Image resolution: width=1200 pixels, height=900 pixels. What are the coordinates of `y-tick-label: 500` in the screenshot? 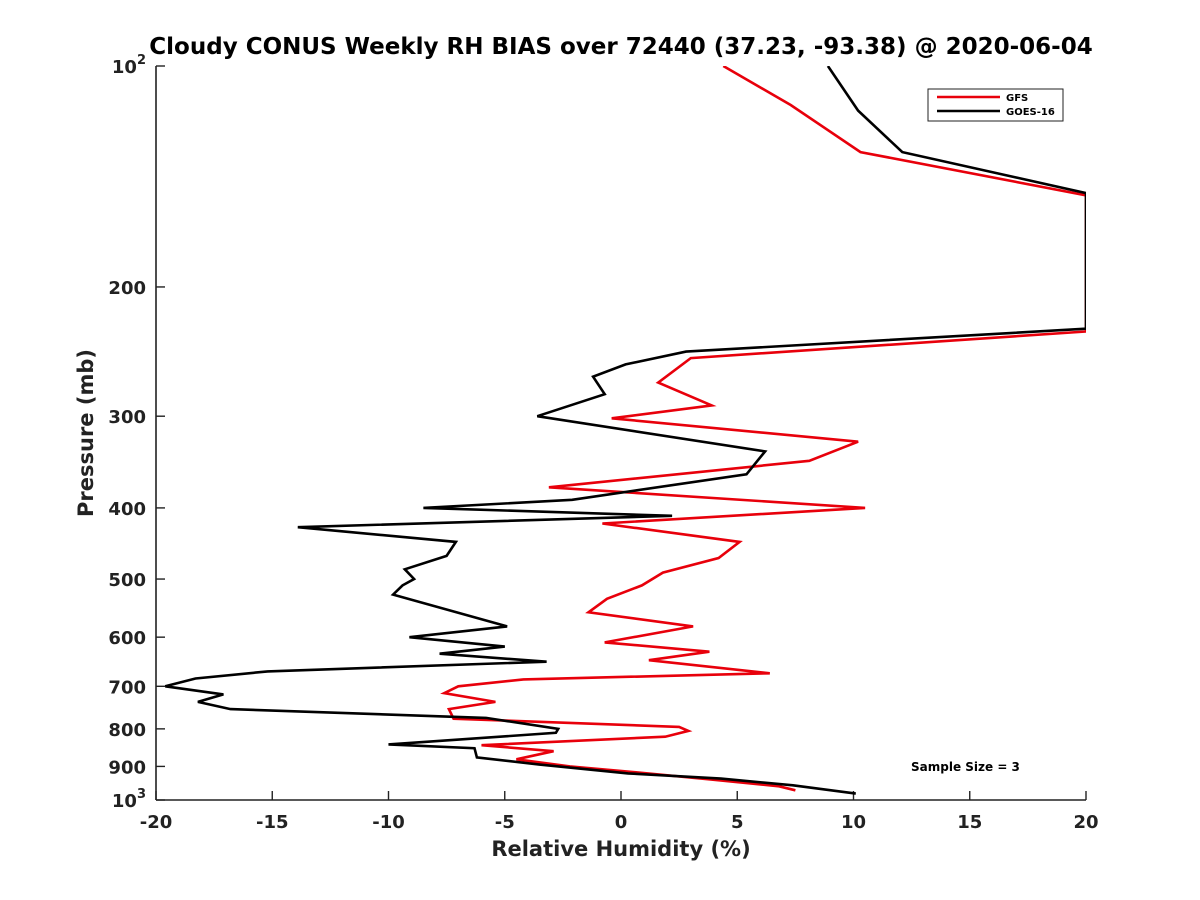 It's located at (127, 580).